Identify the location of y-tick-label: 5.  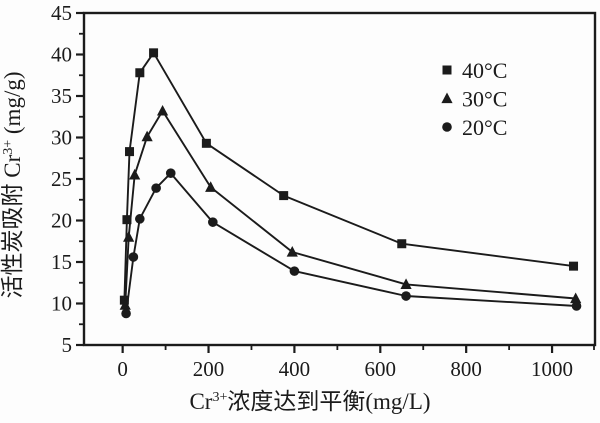
(67, 345).